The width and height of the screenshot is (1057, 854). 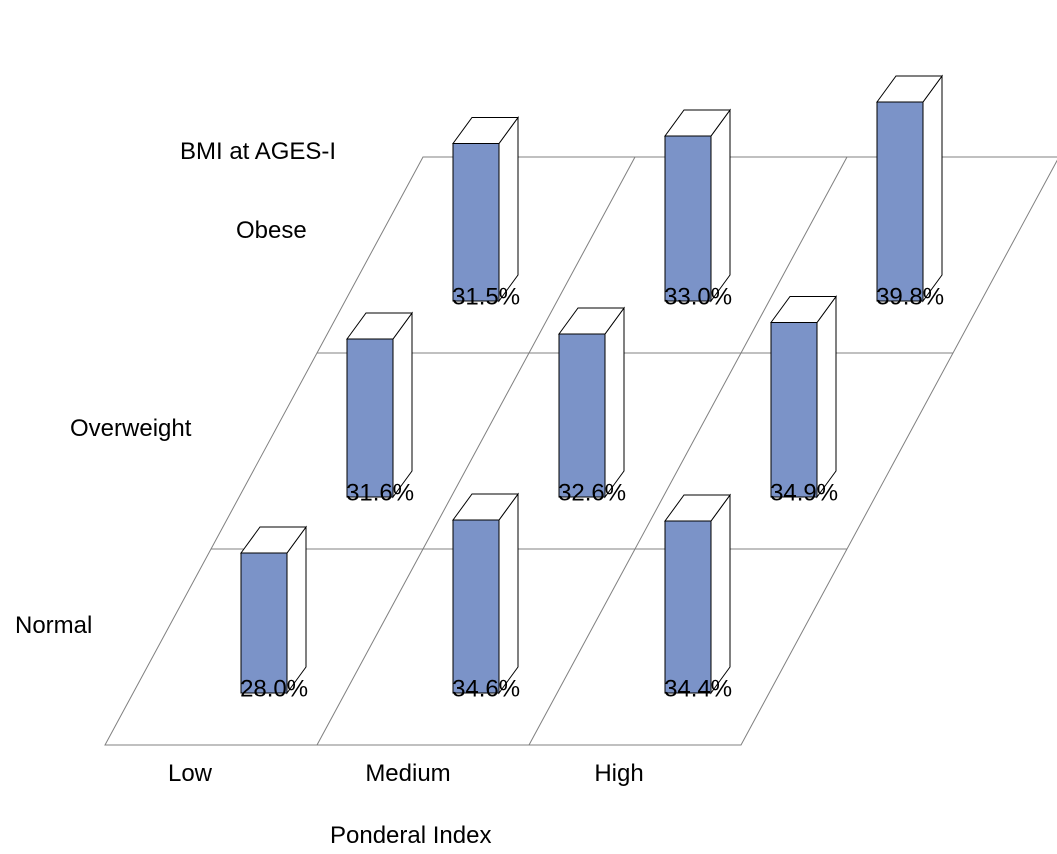 What do you see at coordinates (618, 773) in the screenshot?
I see `x-tick-label: High` at bounding box center [618, 773].